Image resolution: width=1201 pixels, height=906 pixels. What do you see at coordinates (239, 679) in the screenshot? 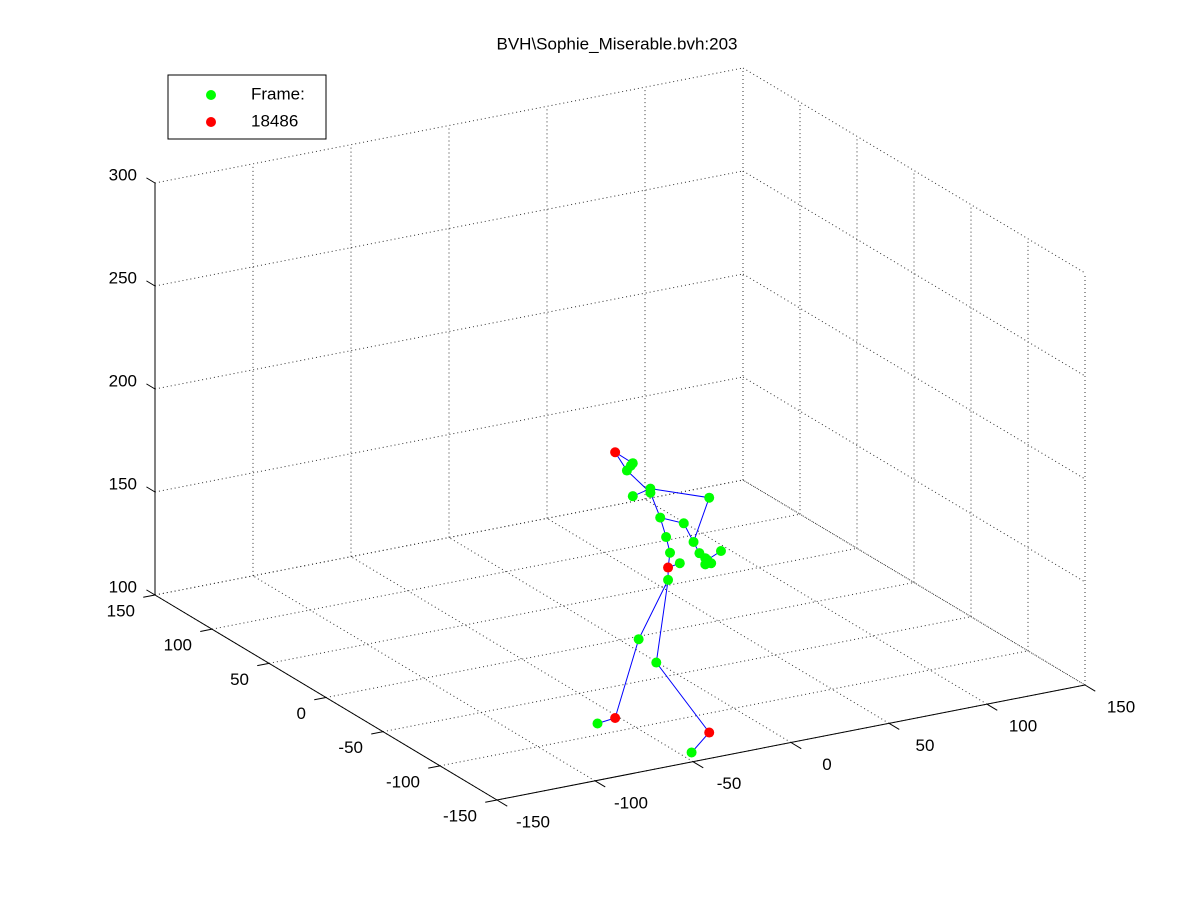
I see `y-tick-label: 50` at bounding box center [239, 679].